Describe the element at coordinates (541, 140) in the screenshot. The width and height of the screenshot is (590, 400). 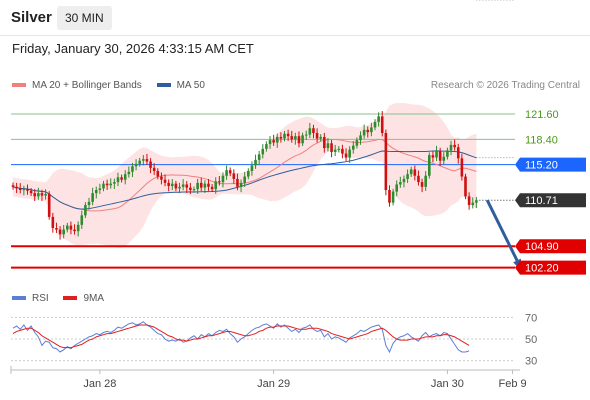
I see `level-label-resistance: 118.40` at that location.